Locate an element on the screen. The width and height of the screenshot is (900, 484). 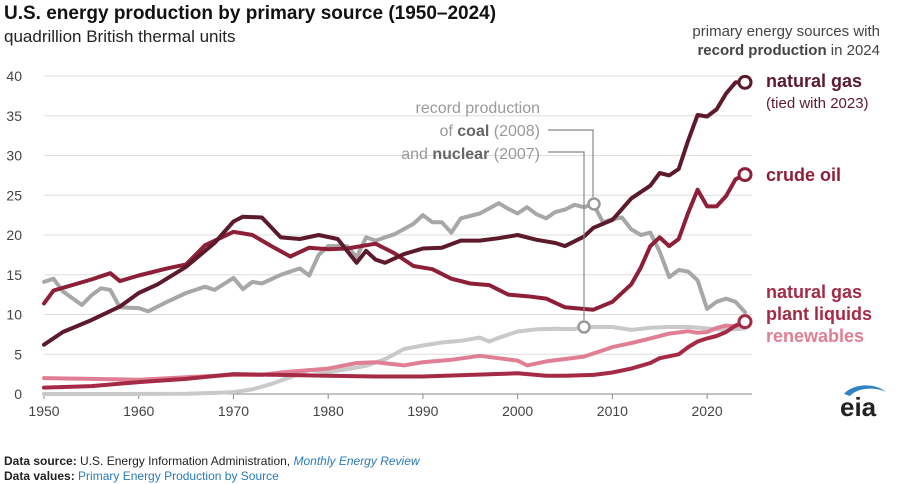
record-note-and: and is located at coordinates (416, 154).